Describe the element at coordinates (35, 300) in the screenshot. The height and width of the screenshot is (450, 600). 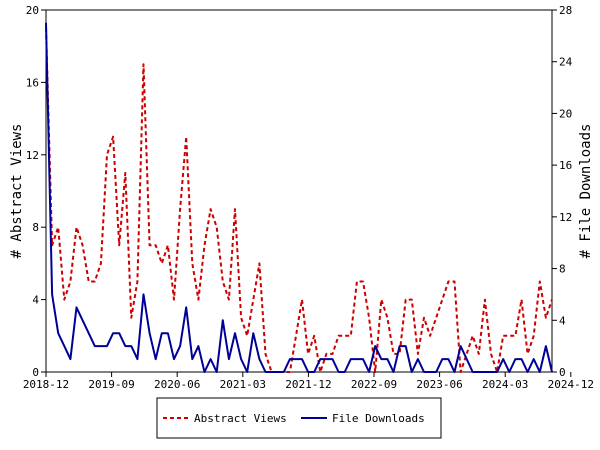
I see `y-tick-label-left: 4` at that location.